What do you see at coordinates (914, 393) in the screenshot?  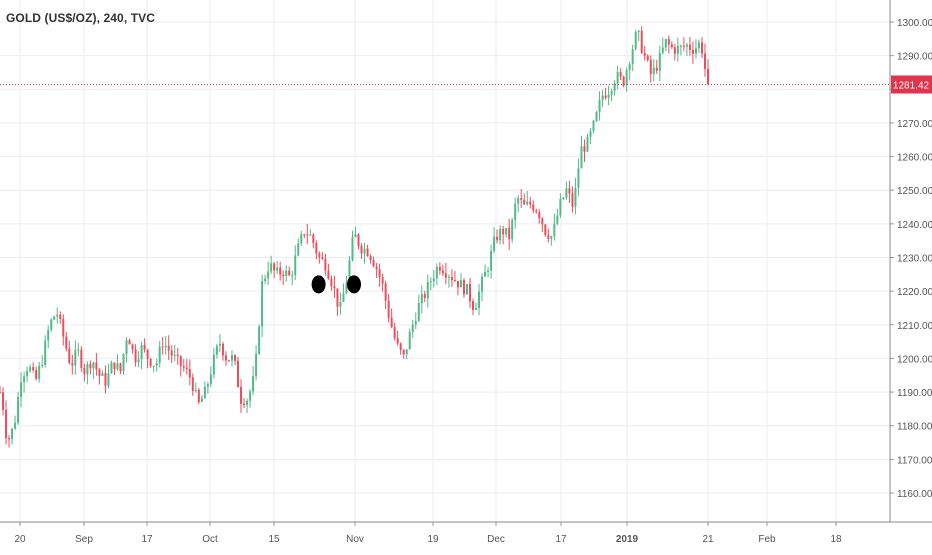 I see `y-tick-label: 1190.00` at bounding box center [914, 393].